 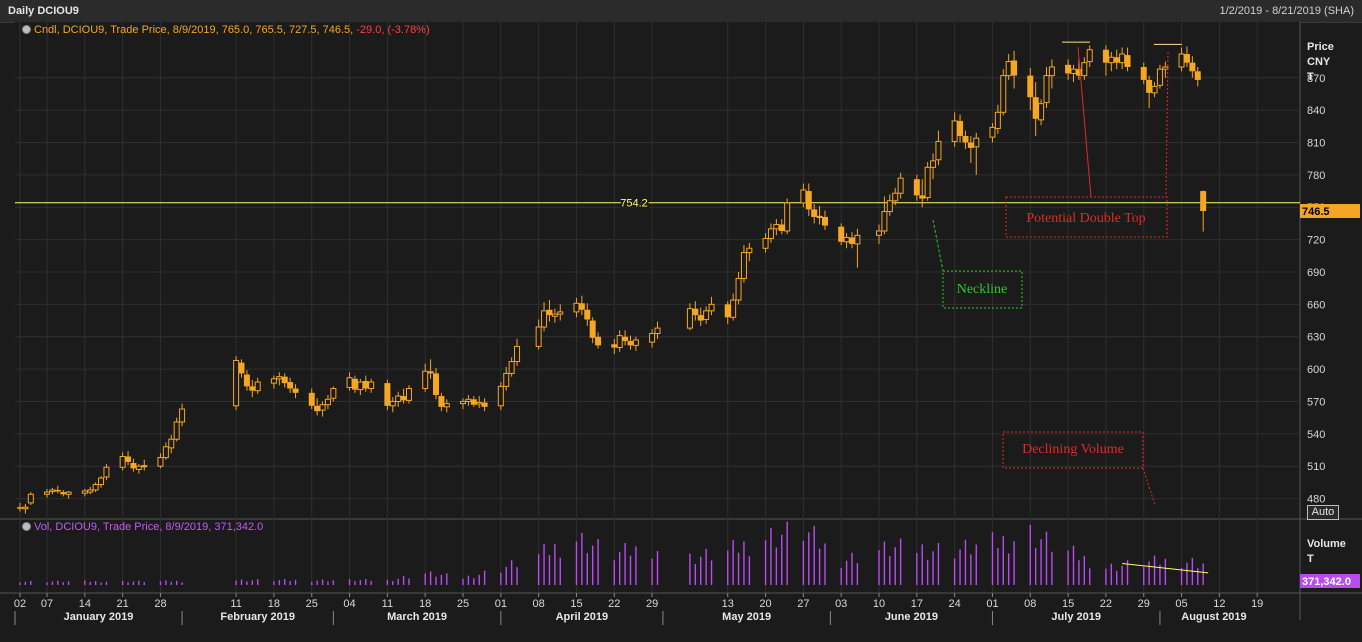 What do you see at coordinates (1316, 305) in the screenshot?
I see `y-tick-label: 660` at bounding box center [1316, 305].